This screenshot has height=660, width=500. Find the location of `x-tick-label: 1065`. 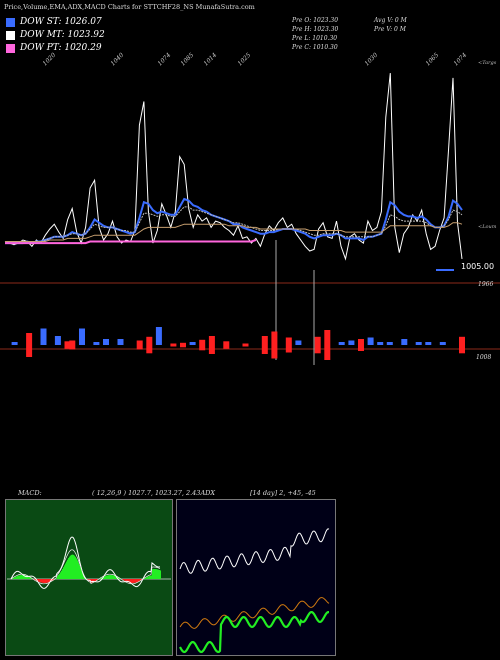

x-tick-label: 1065 is located at coordinates (432, 60).